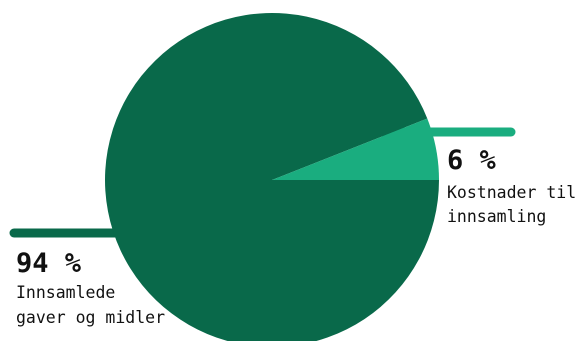  Describe the element at coordinates (511, 192) in the screenshot. I see `slice-label-kostnader-line1: Kostnader til` at that location.